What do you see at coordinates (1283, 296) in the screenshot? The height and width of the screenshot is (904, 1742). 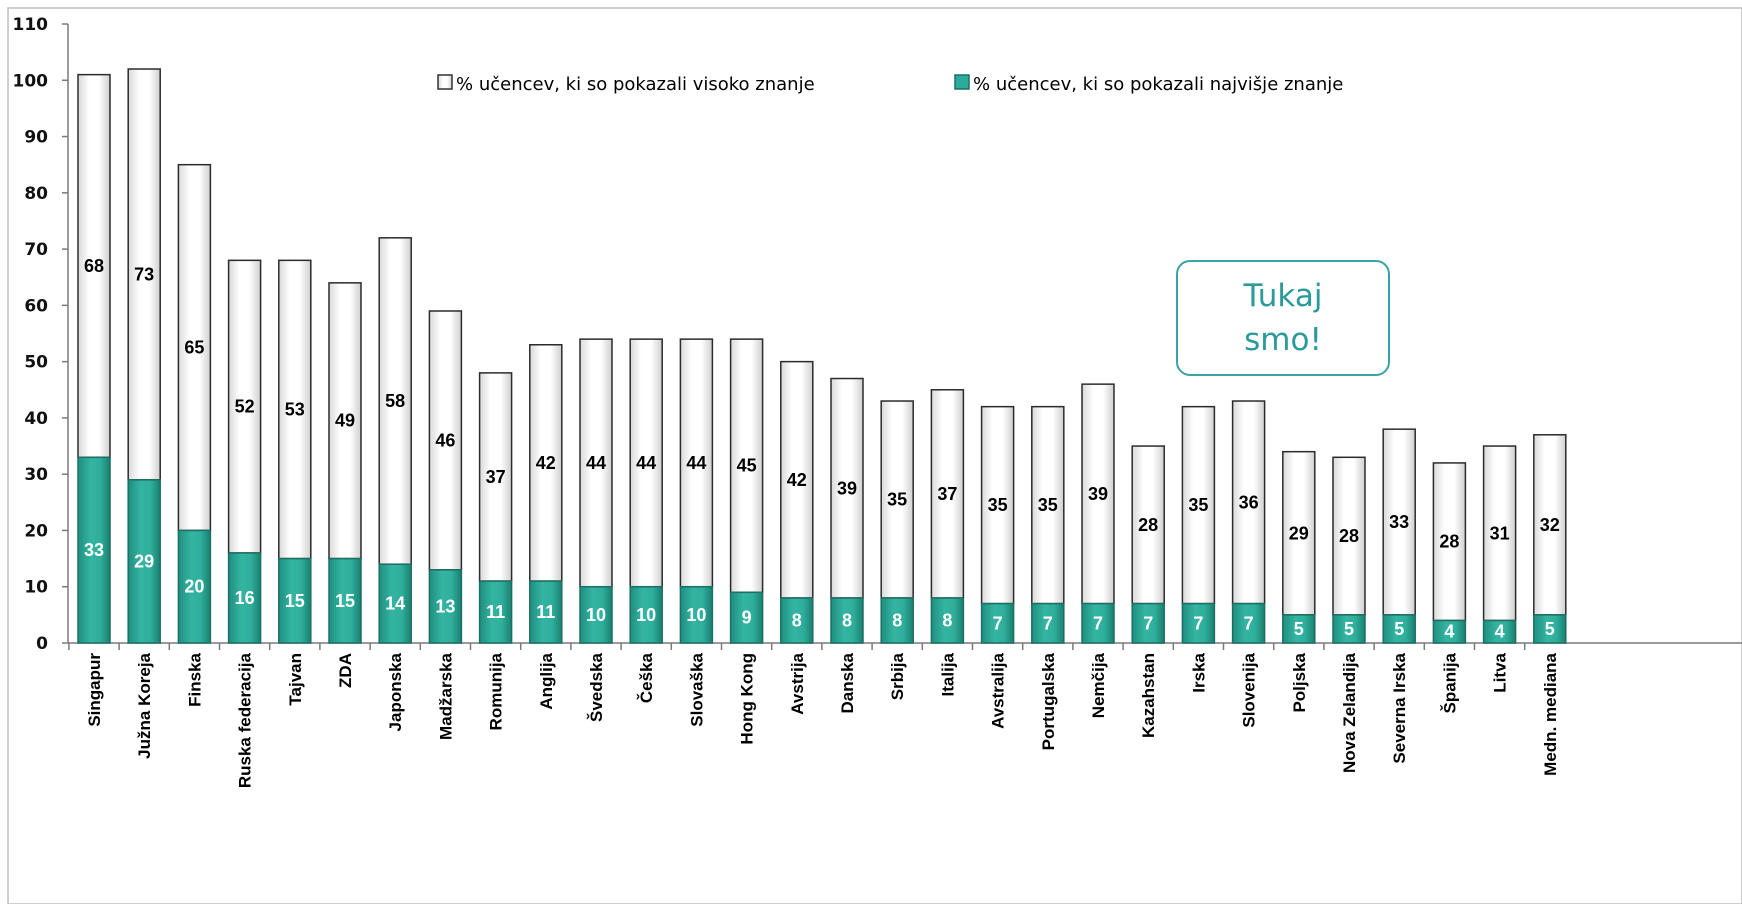 I see `annotation-line-1: Tukaj` at bounding box center [1283, 296].